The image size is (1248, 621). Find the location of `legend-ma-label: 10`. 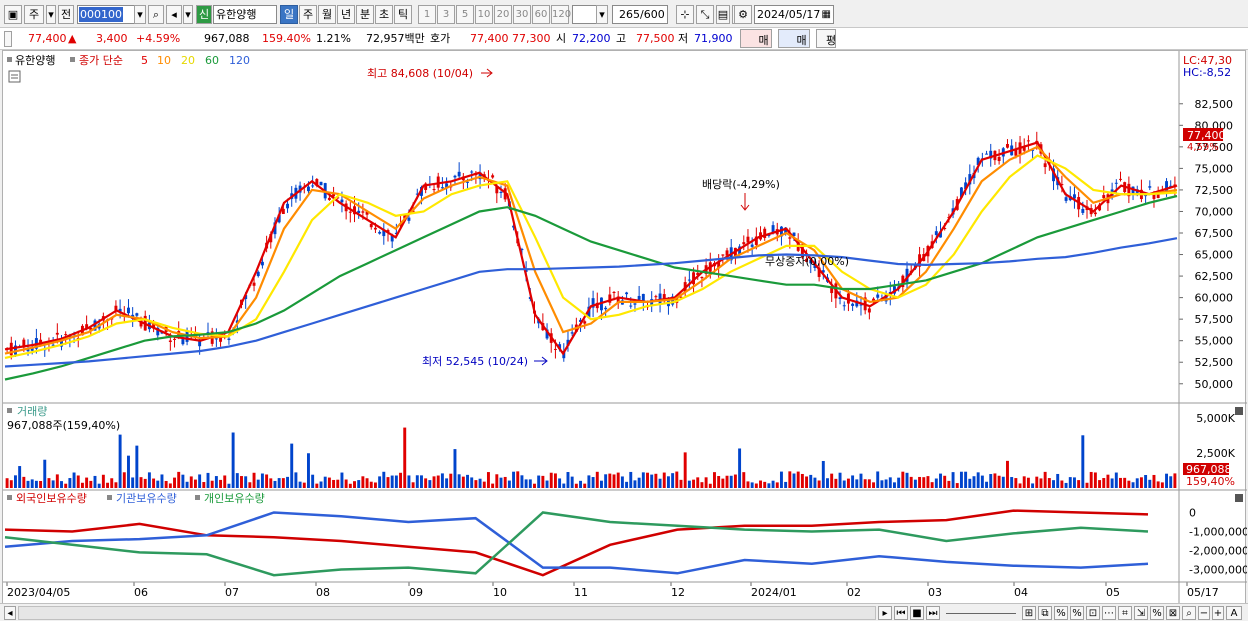

legend-ma-label: 10 is located at coordinates (164, 60).